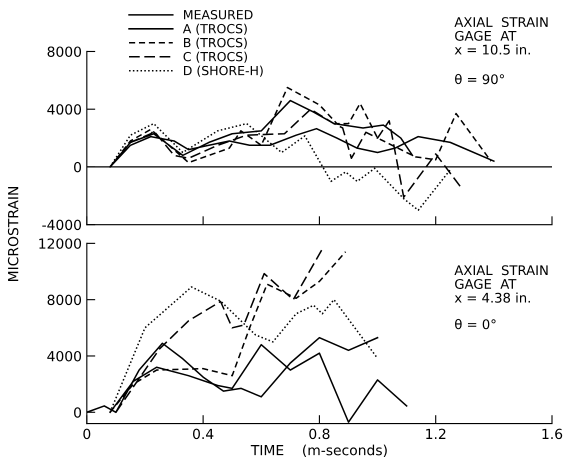  I want to click on x-axis-title: TIME (m-seconds), so click(318, 451).